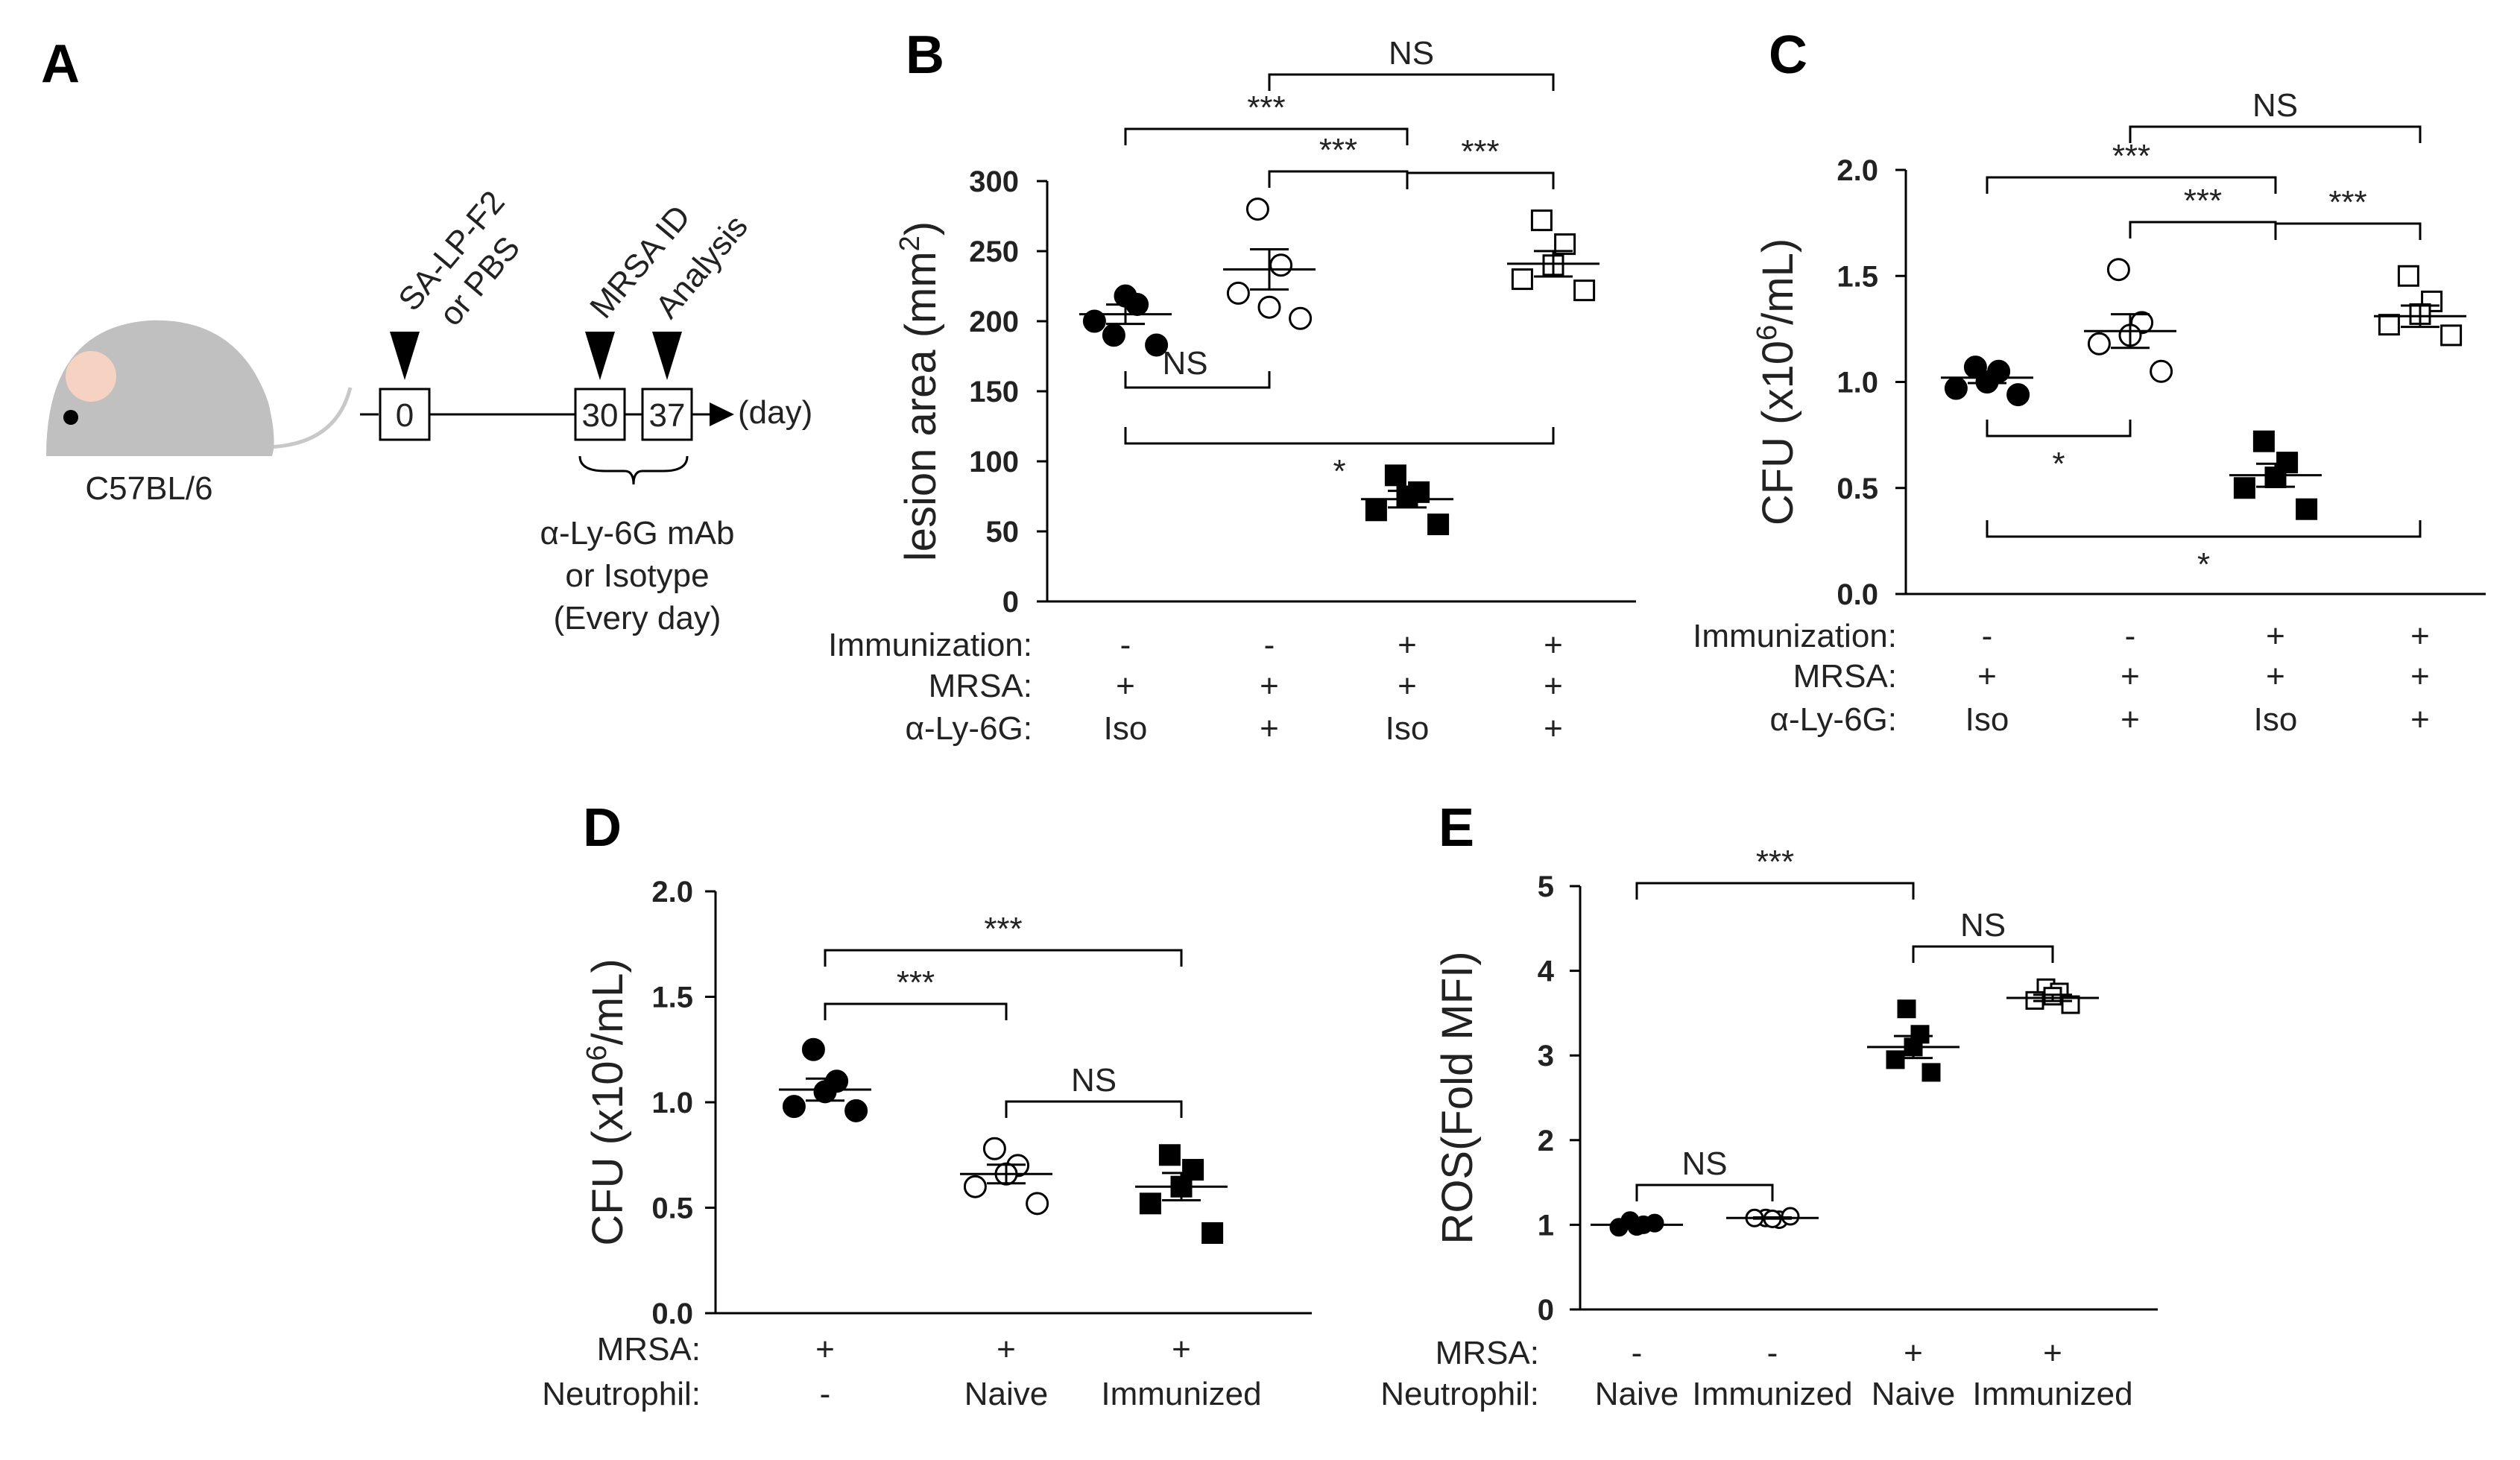  Describe the element at coordinates (672, 1208) in the screenshot. I see `y-tick-label: 0.5` at that location.